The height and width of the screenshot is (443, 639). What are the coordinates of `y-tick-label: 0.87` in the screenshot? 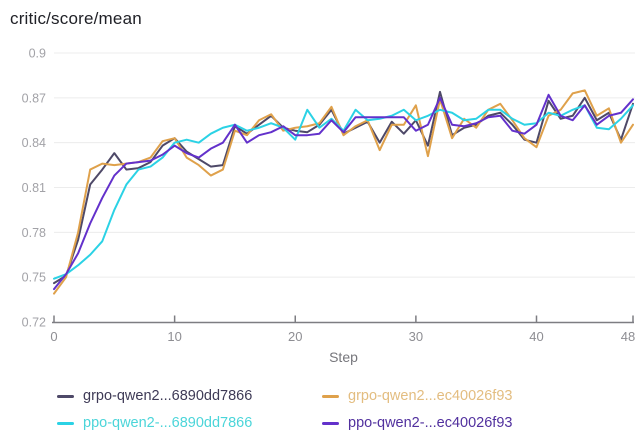 It's located at (34, 98).